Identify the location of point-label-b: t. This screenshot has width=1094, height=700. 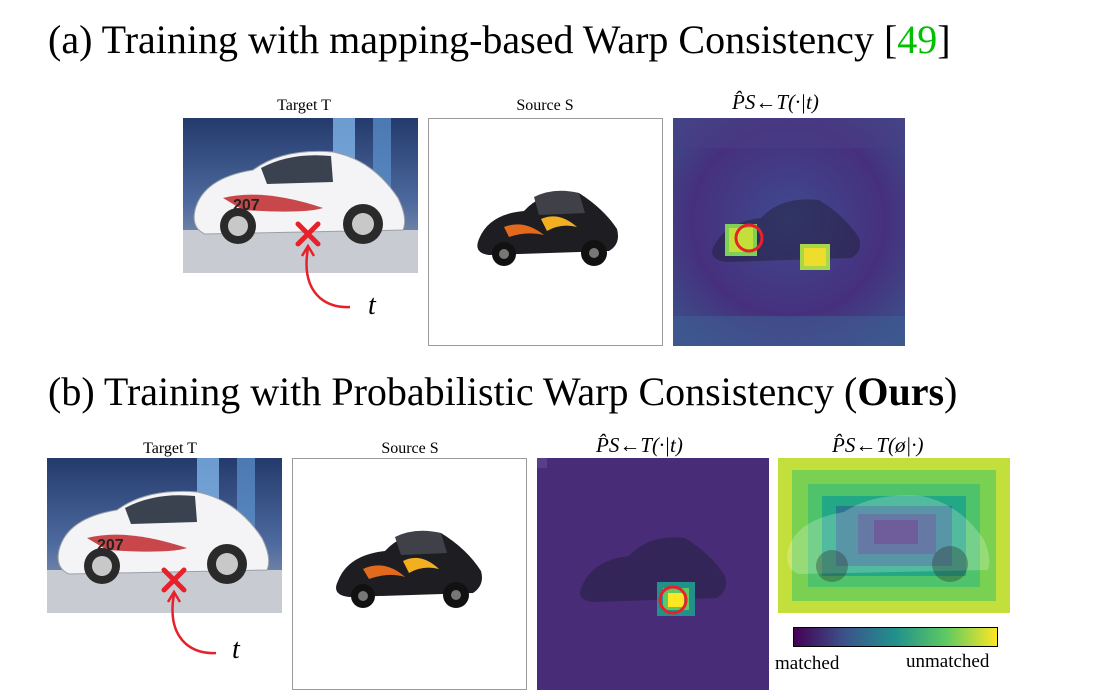
(236, 649).